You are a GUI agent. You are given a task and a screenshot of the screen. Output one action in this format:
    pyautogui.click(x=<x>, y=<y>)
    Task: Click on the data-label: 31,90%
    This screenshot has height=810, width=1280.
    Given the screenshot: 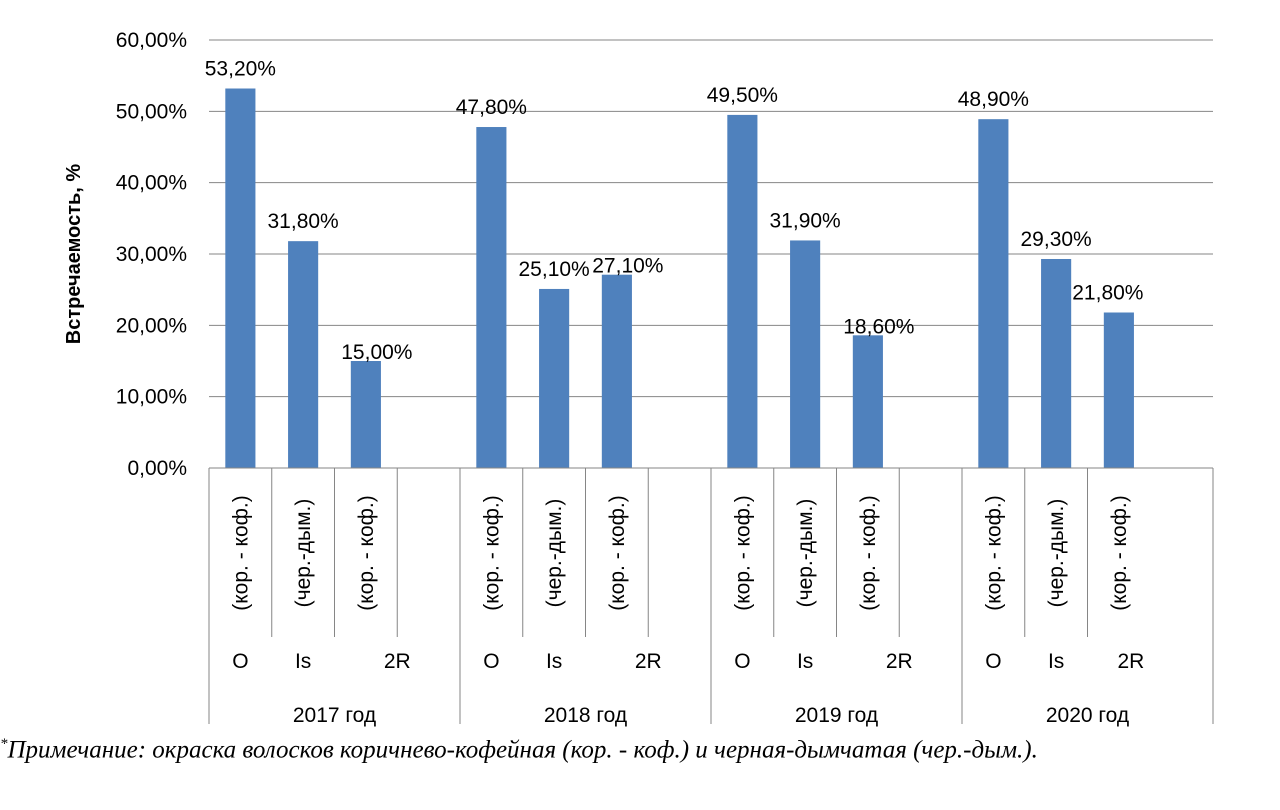 What is the action you would take?
    pyautogui.click(x=805, y=220)
    